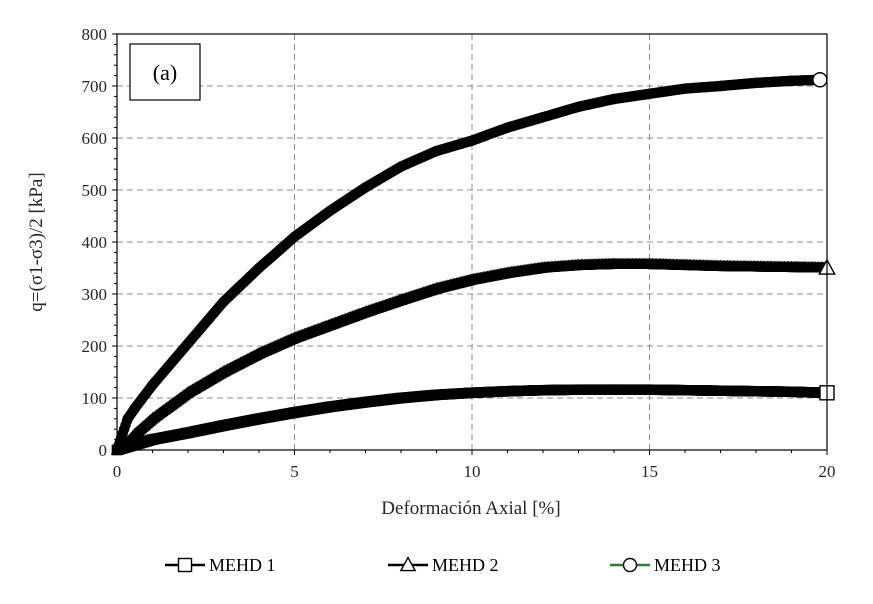 The width and height of the screenshot is (873, 604). What do you see at coordinates (294, 471) in the screenshot?
I see `x-tick-label: 5` at bounding box center [294, 471].